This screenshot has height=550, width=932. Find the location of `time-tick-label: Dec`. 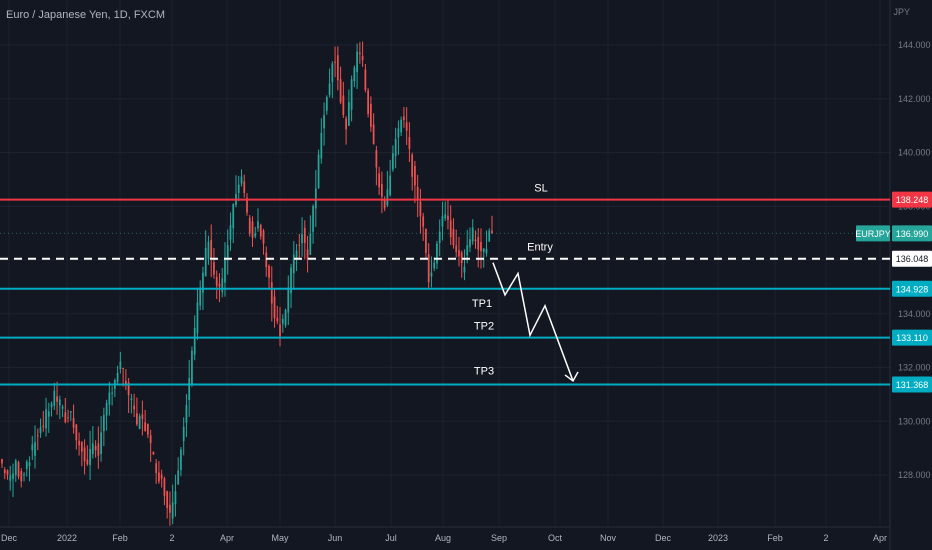

time-tick-label: Dec is located at coordinates (9, 538).